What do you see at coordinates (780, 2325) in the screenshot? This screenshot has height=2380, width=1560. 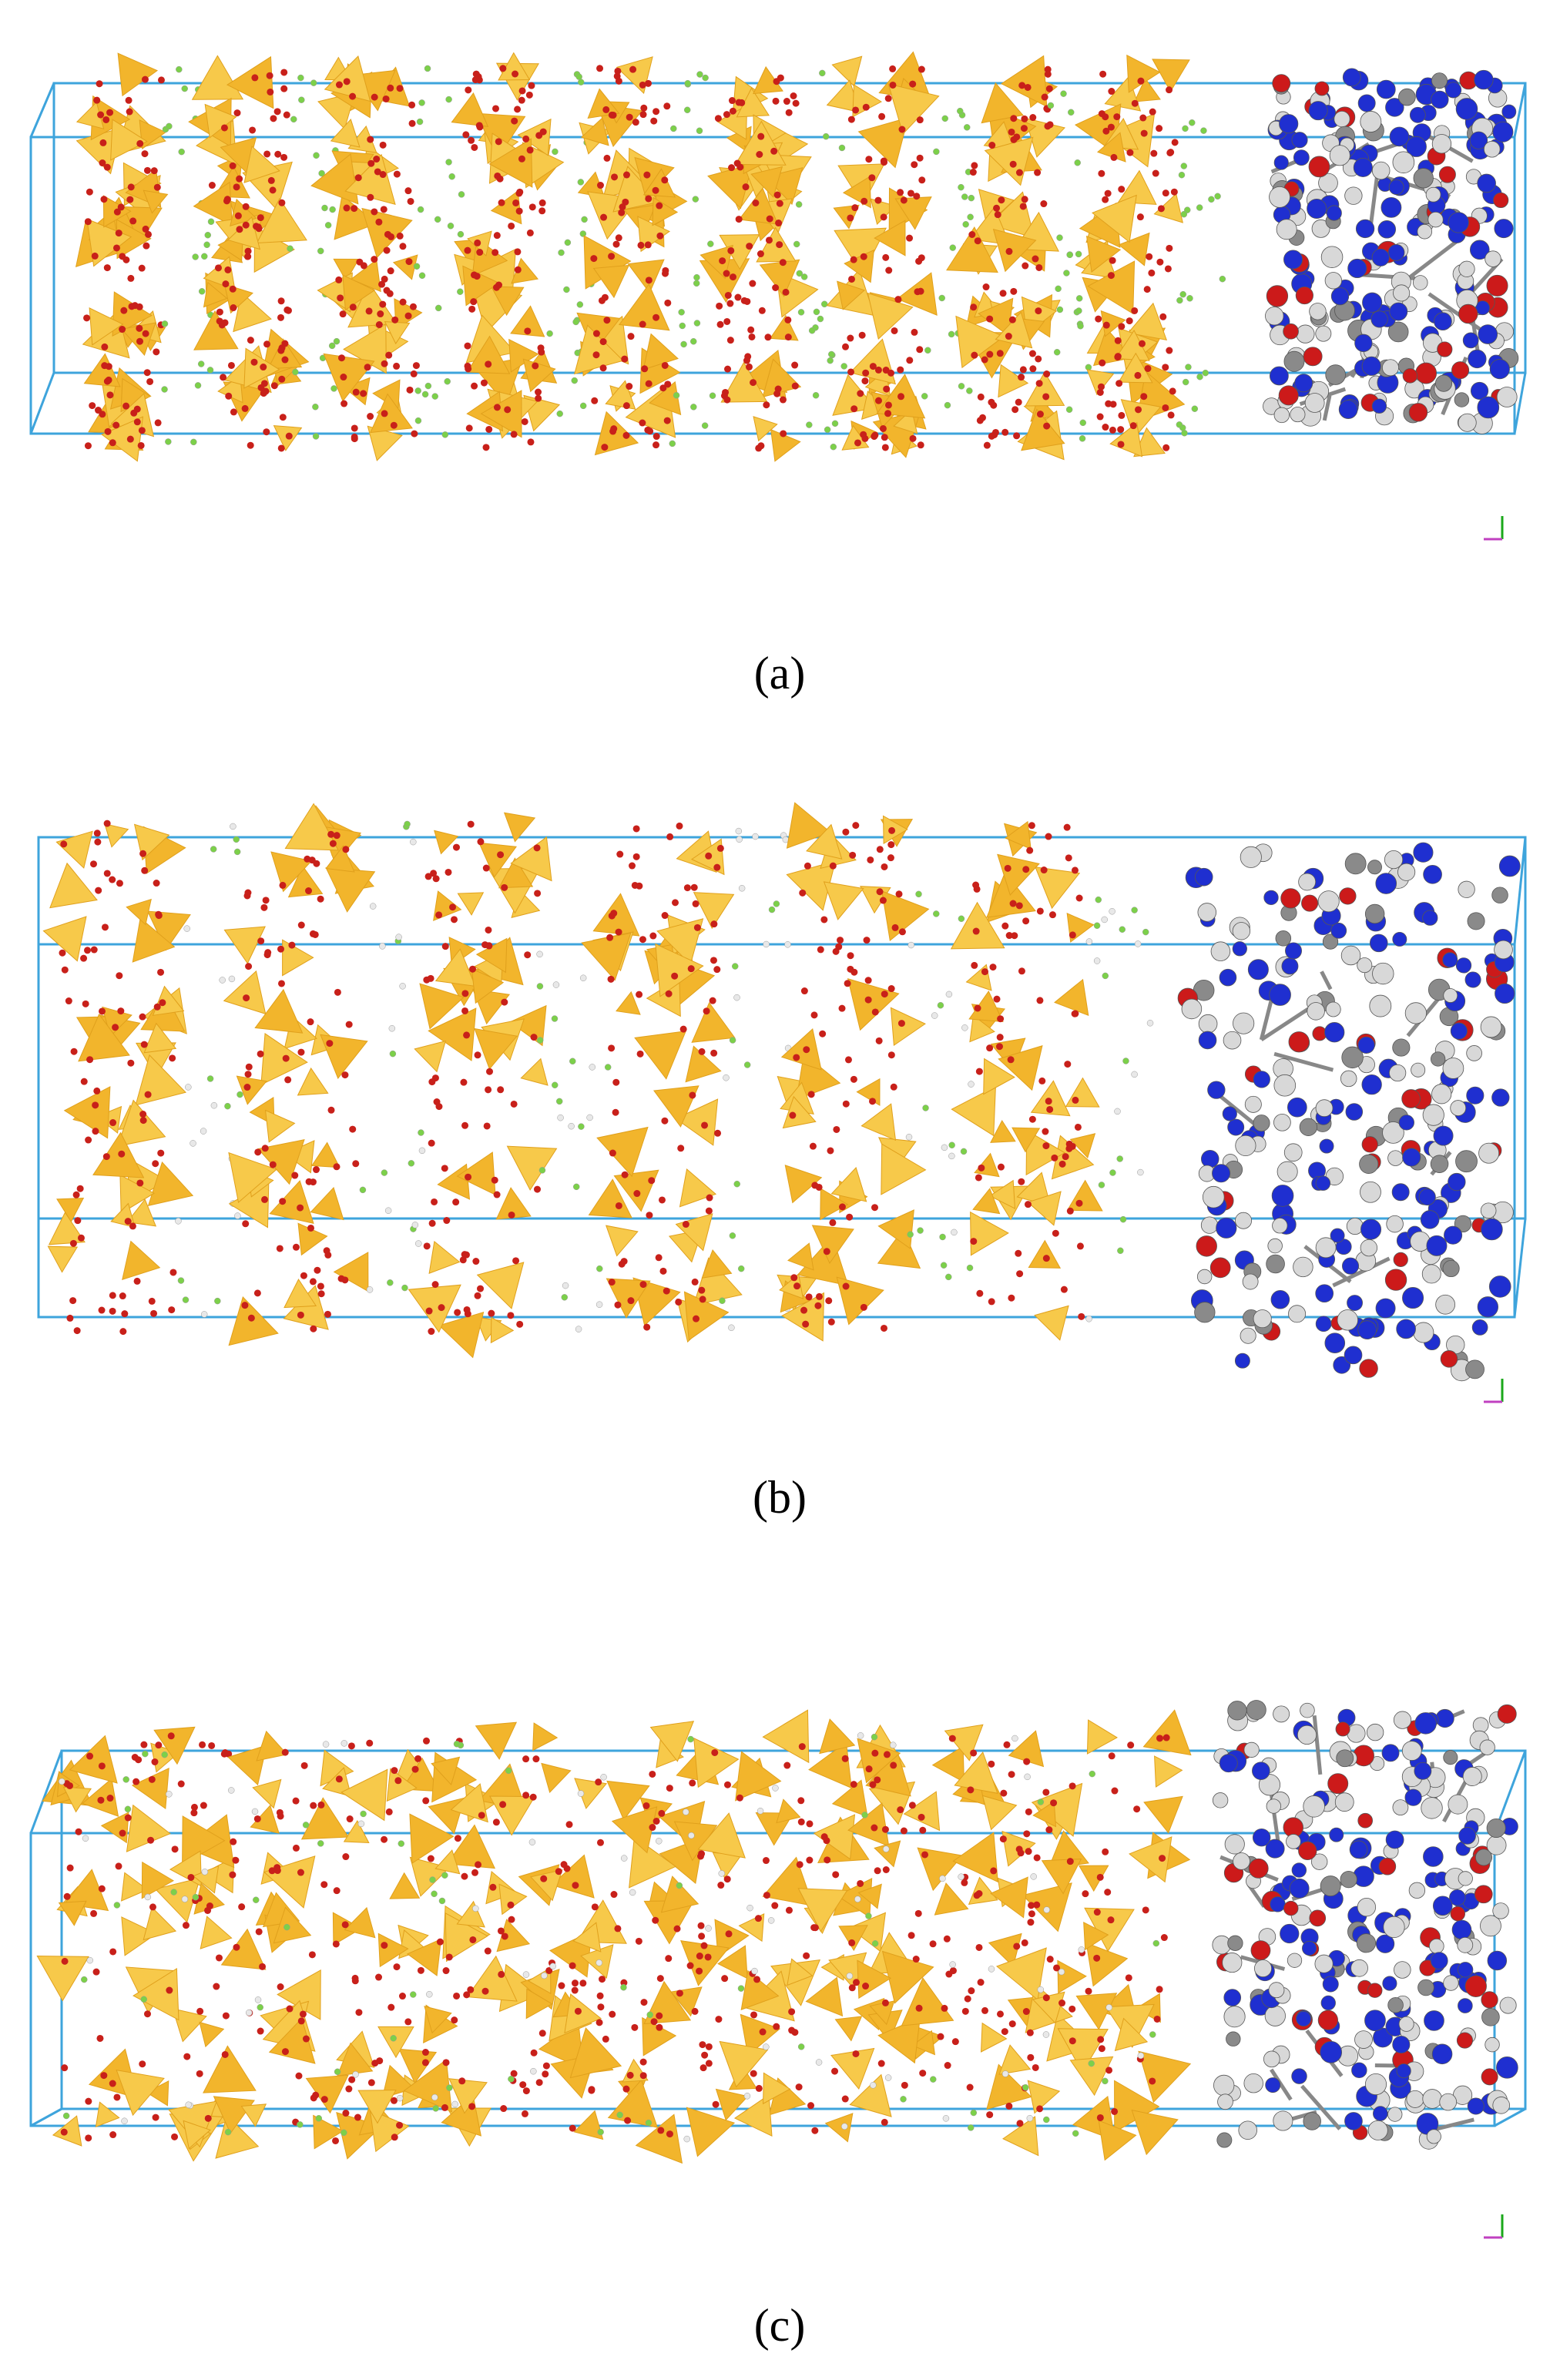 I see `panel-caption: (c)` at bounding box center [780, 2325].